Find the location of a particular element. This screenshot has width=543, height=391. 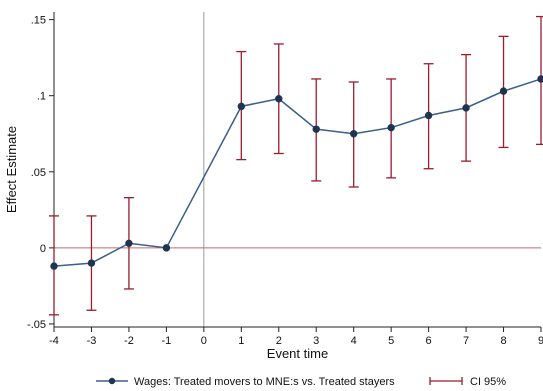

x-tick-label: 5 is located at coordinates (391, 341).